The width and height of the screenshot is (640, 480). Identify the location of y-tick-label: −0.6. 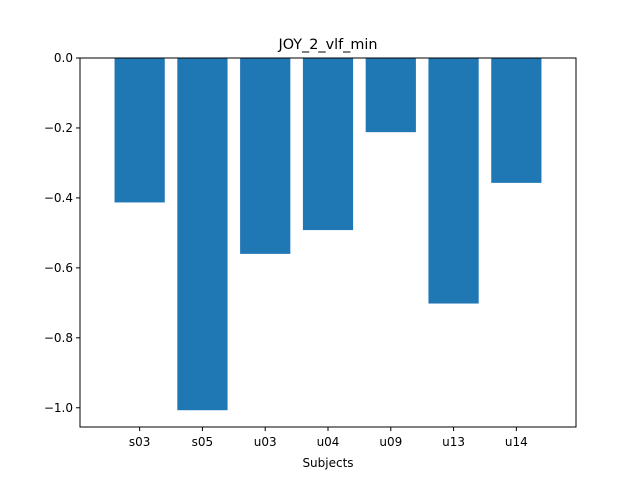
(58, 268).